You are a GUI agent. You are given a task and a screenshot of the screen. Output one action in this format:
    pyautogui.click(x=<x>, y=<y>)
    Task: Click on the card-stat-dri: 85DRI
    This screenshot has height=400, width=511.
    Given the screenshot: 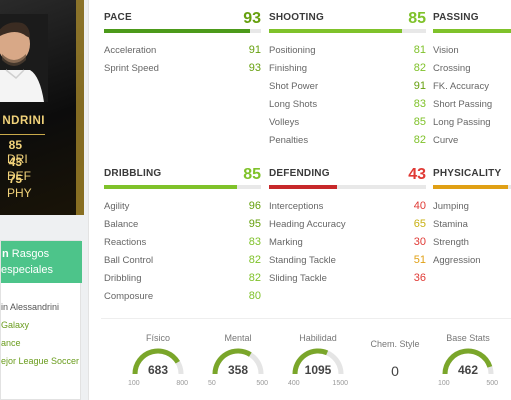 What is the action you would take?
    pyautogui.click(x=17, y=152)
    